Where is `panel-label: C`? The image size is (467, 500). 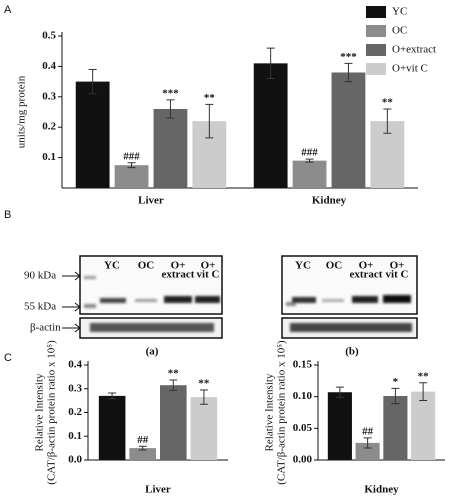
panel-label: C is located at coordinates (8, 358).